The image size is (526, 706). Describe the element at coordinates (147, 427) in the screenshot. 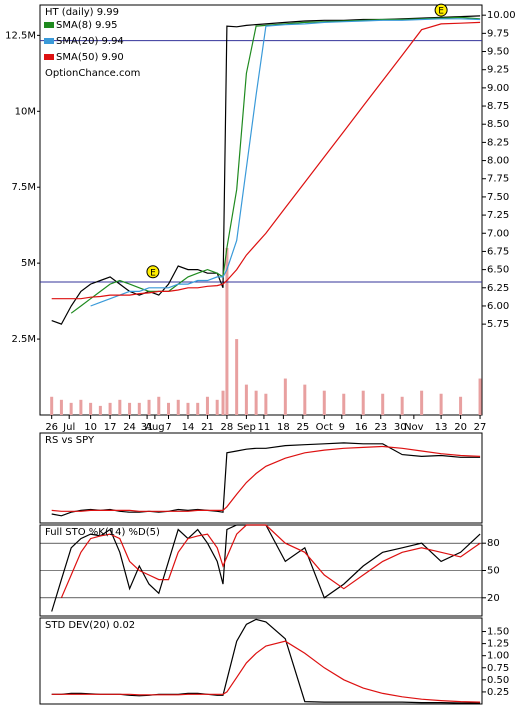

I see `x-tick-label: 31` at that location.